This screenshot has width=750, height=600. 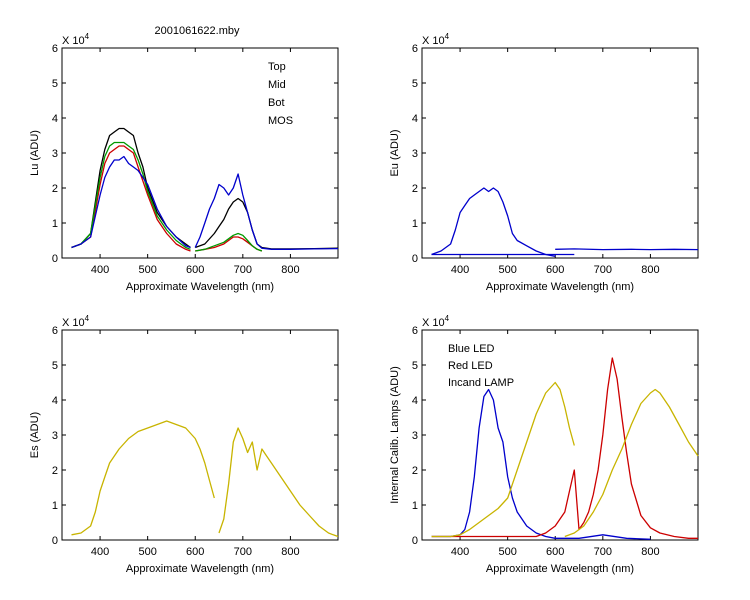 What do you see at coordinates (471, 349) in the screenshot?
I see `legend-entry: Blue LED` at bounding box center [471, 349].